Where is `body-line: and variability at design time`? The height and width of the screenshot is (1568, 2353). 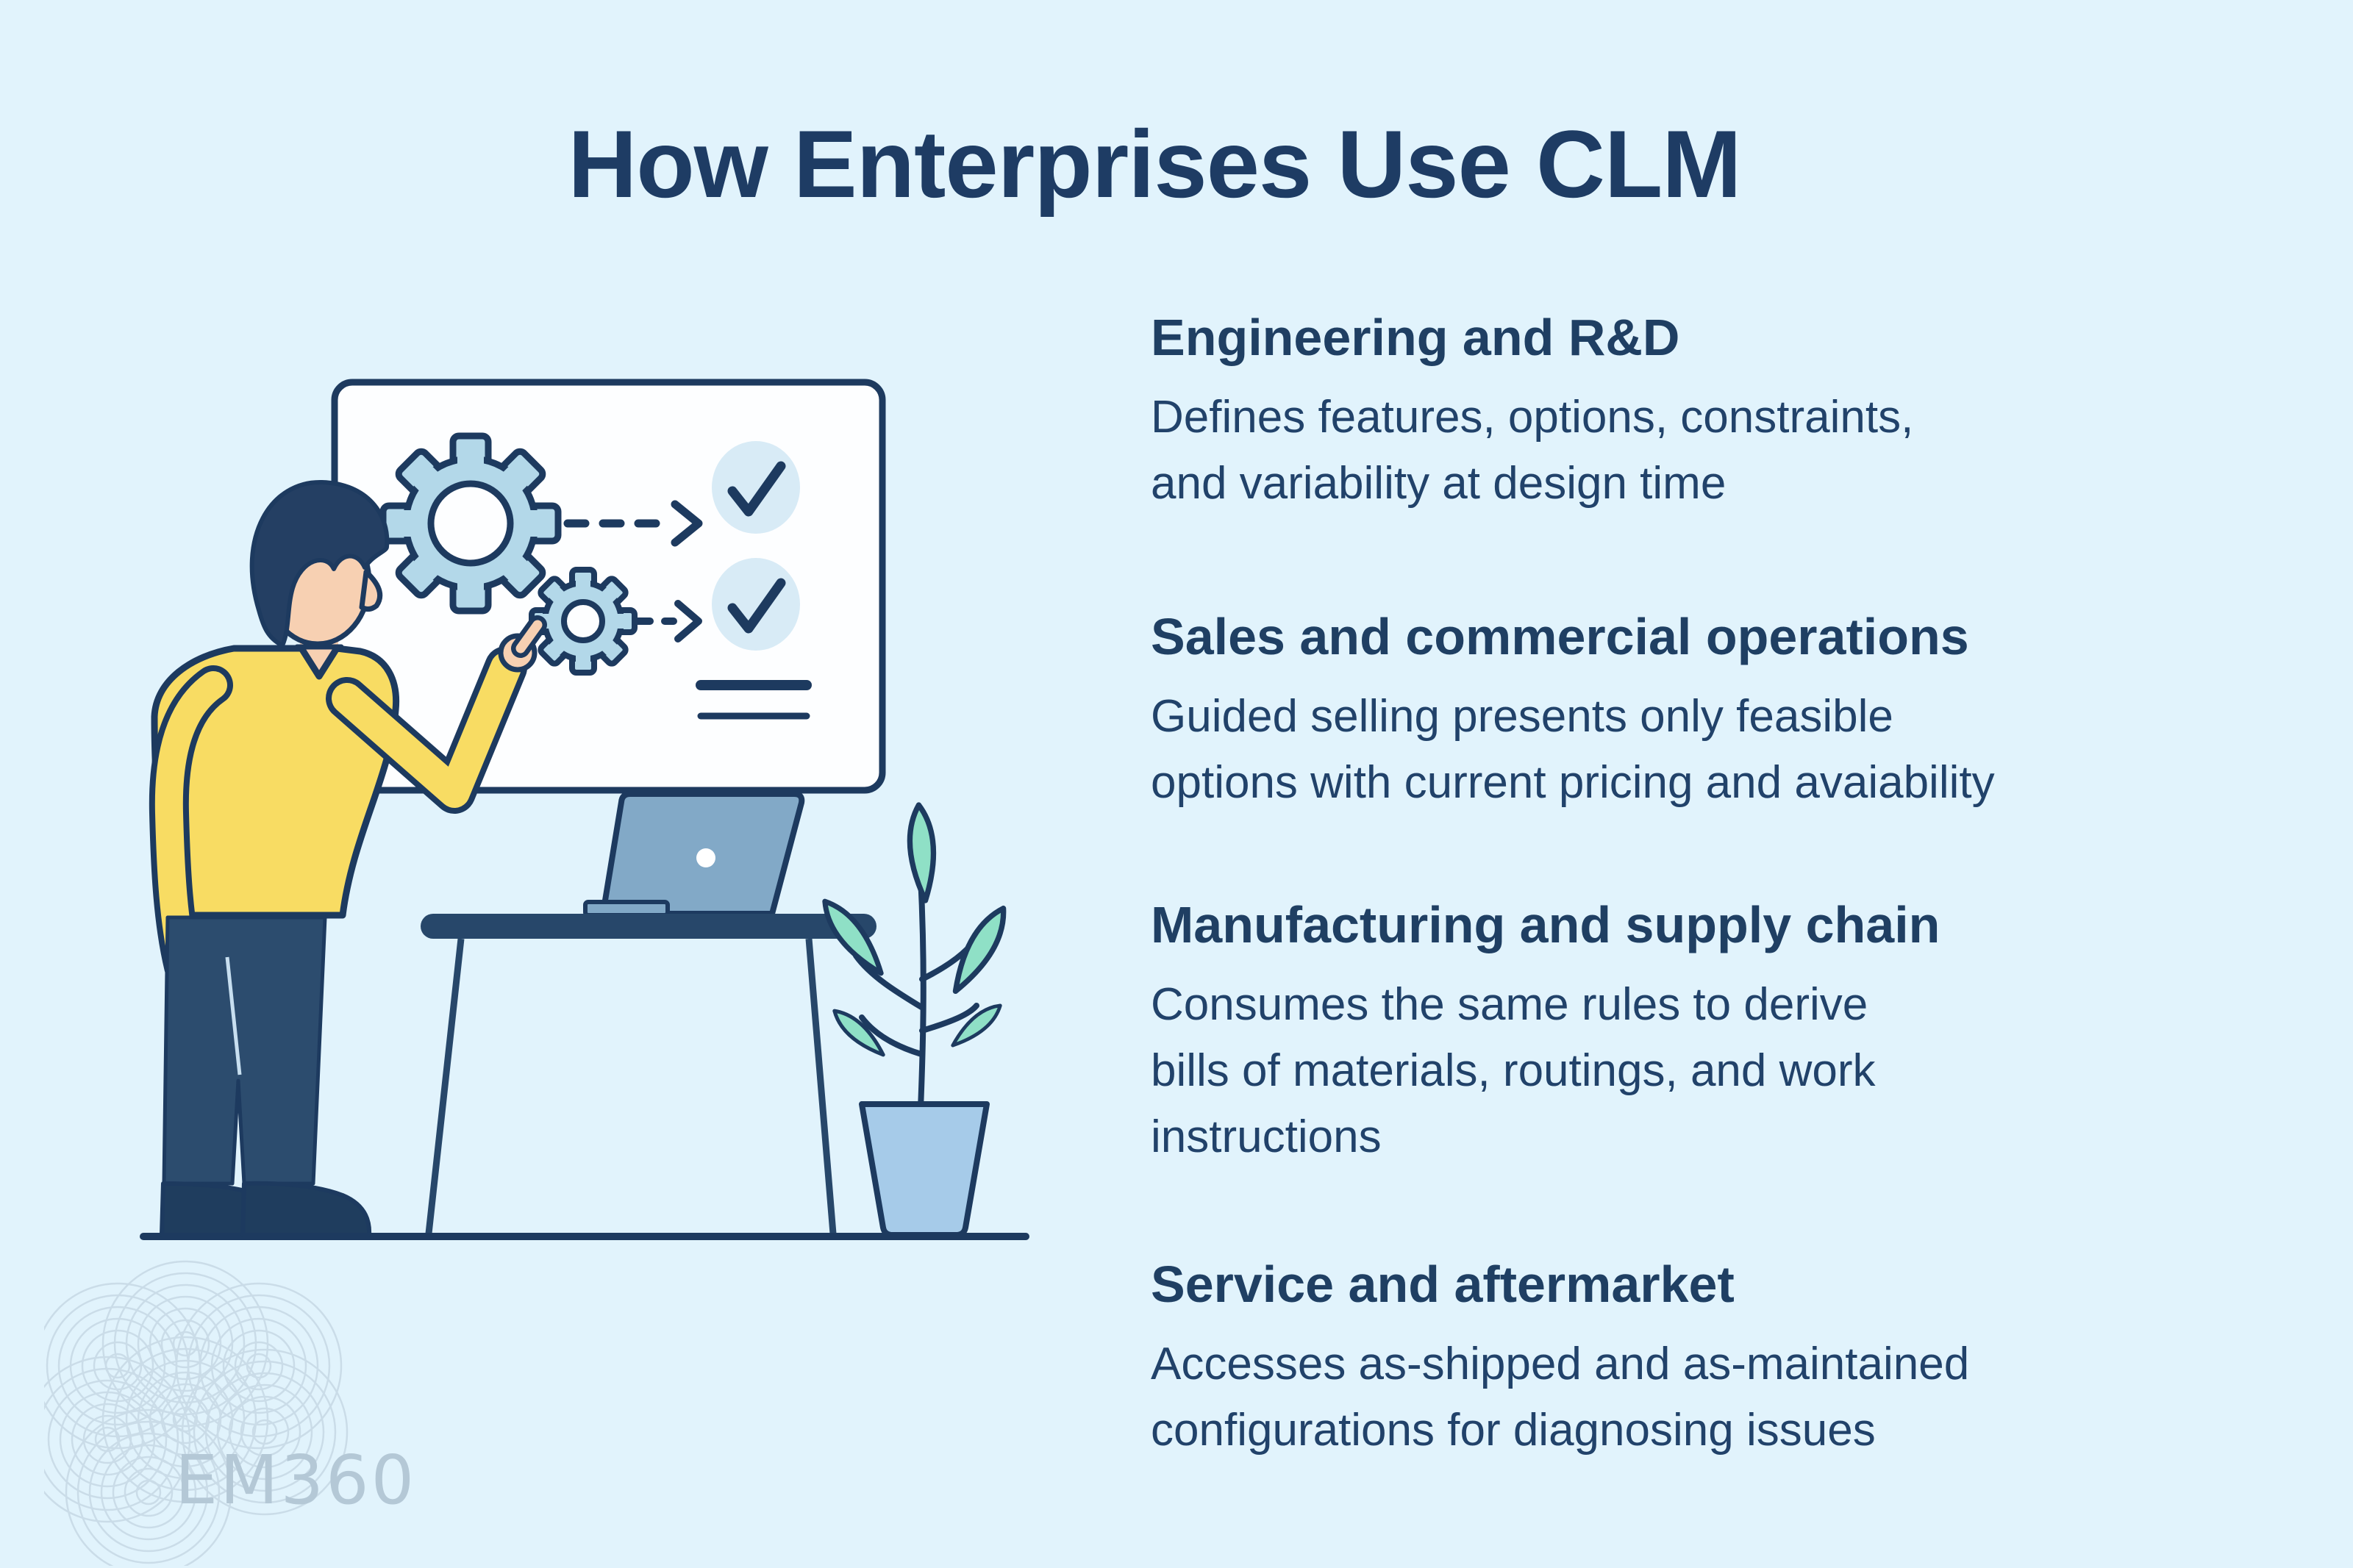
body-line: and variability at design time is located at coordinates (1439, 483).